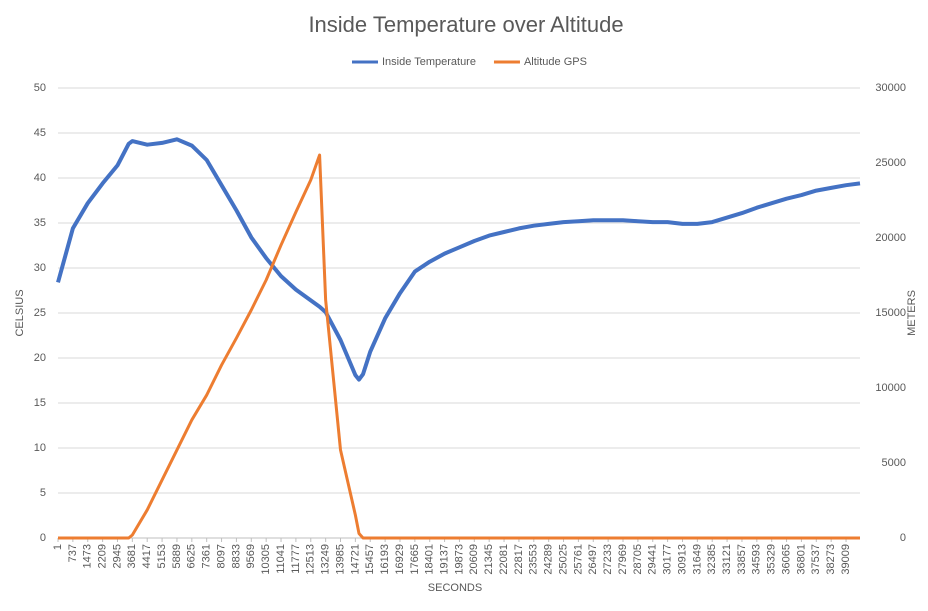 The image size is (928, 611). What do you see at coordinates (266, 559) in the screenshot?
I see `x-tick-label: 10305` at bounding box center [266, 559].